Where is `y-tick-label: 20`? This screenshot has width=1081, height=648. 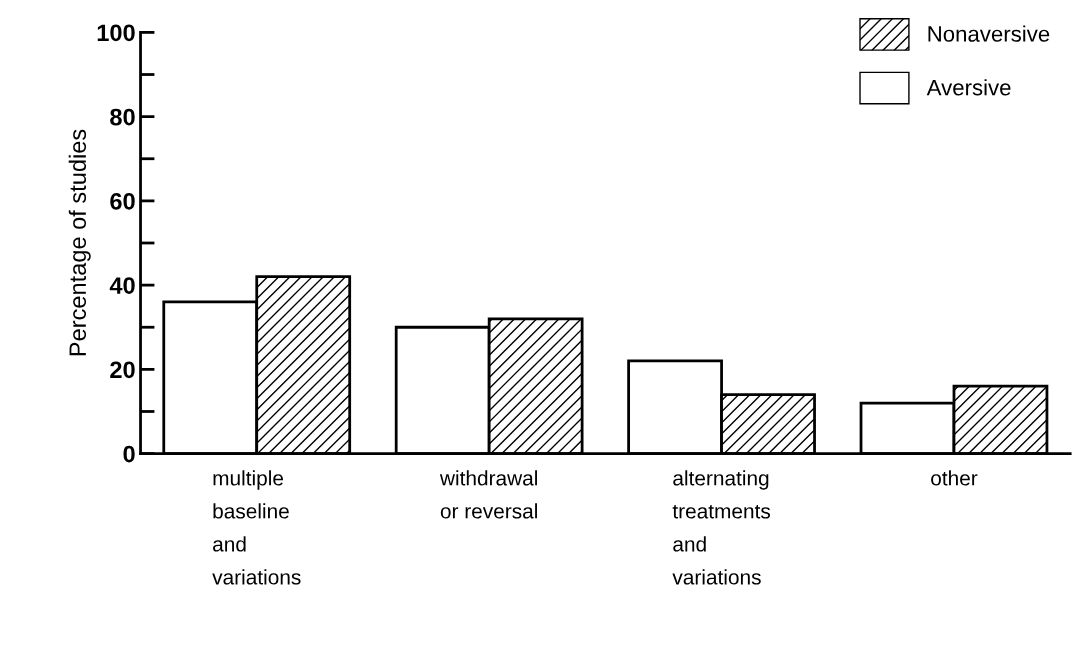
y-tick-label: 20 is located at coordinates (122, 370).